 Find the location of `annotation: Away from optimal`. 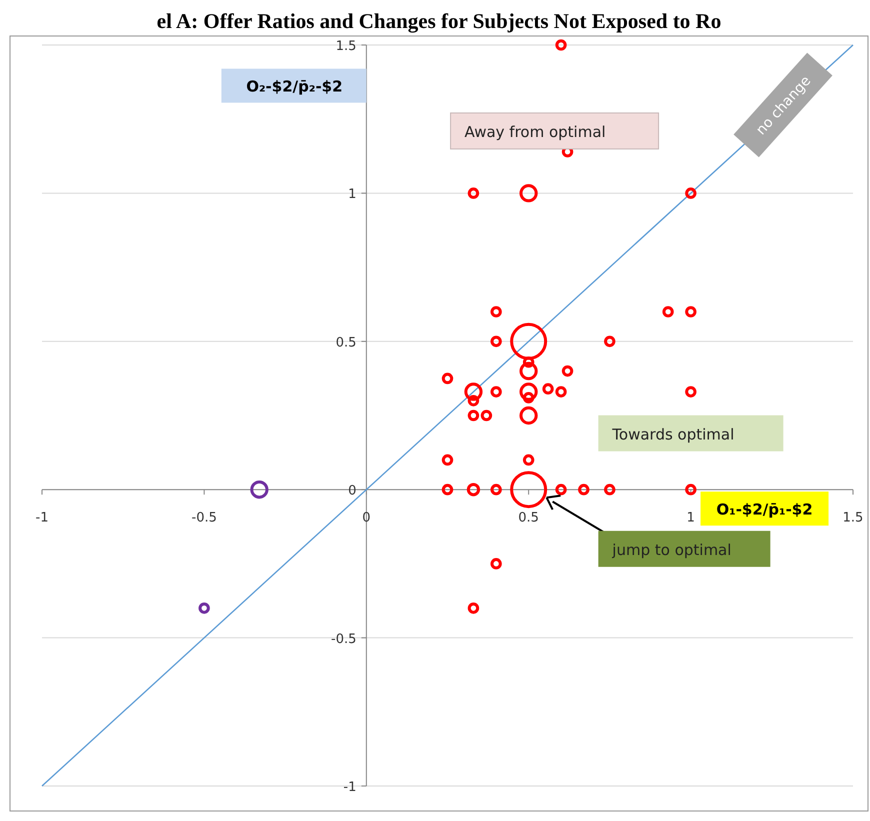

annotation: Away from optimal is located at coordinates (535, 131).